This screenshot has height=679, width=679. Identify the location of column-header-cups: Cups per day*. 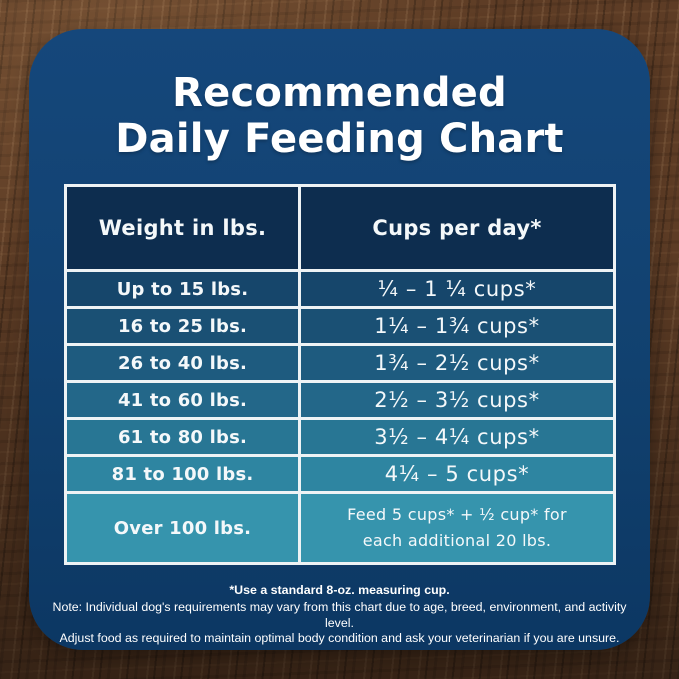
(457, 228).